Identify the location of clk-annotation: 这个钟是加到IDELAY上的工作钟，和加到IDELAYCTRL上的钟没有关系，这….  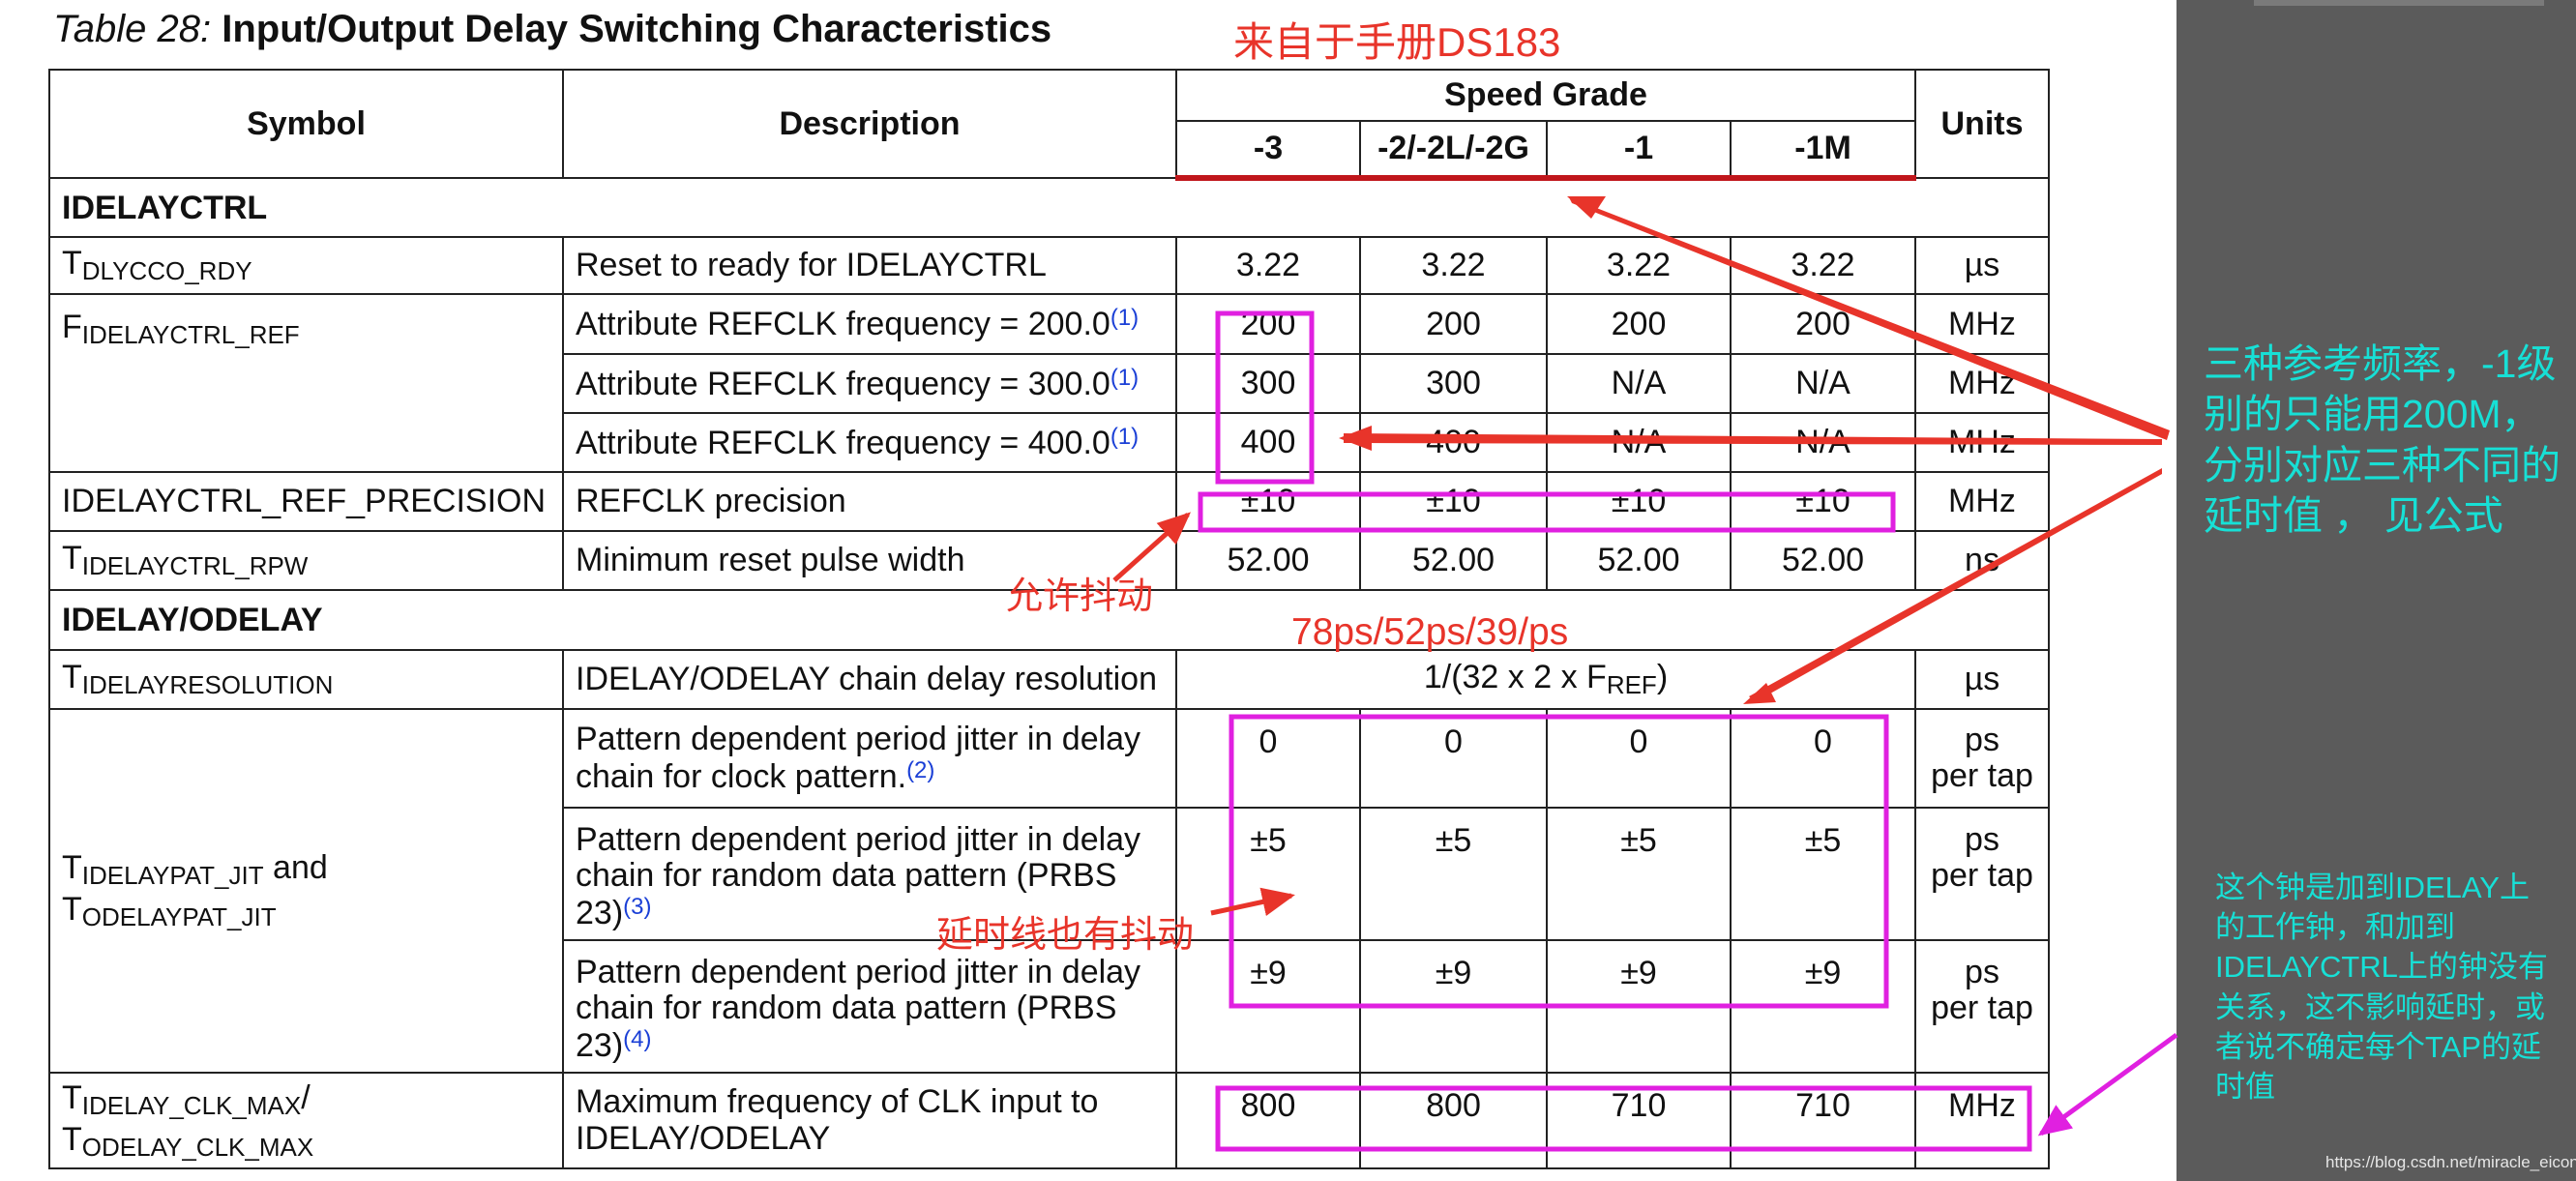
(2381, 988).